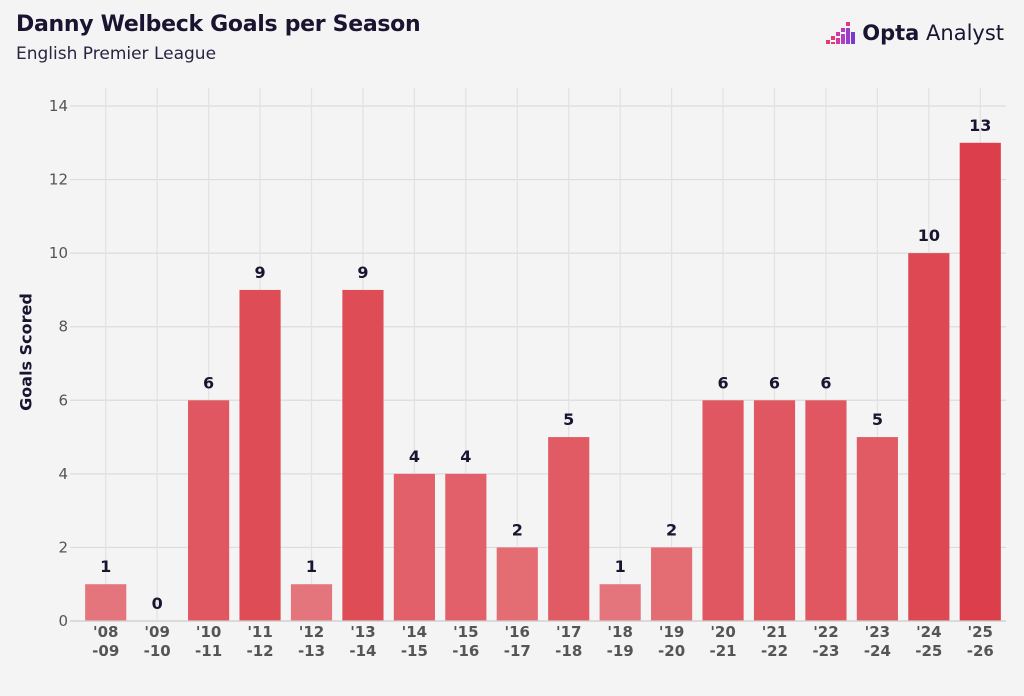  Describe the element at coordinates (465, 632) in the screenshot. I see `x-tick-label: '15` at that location.